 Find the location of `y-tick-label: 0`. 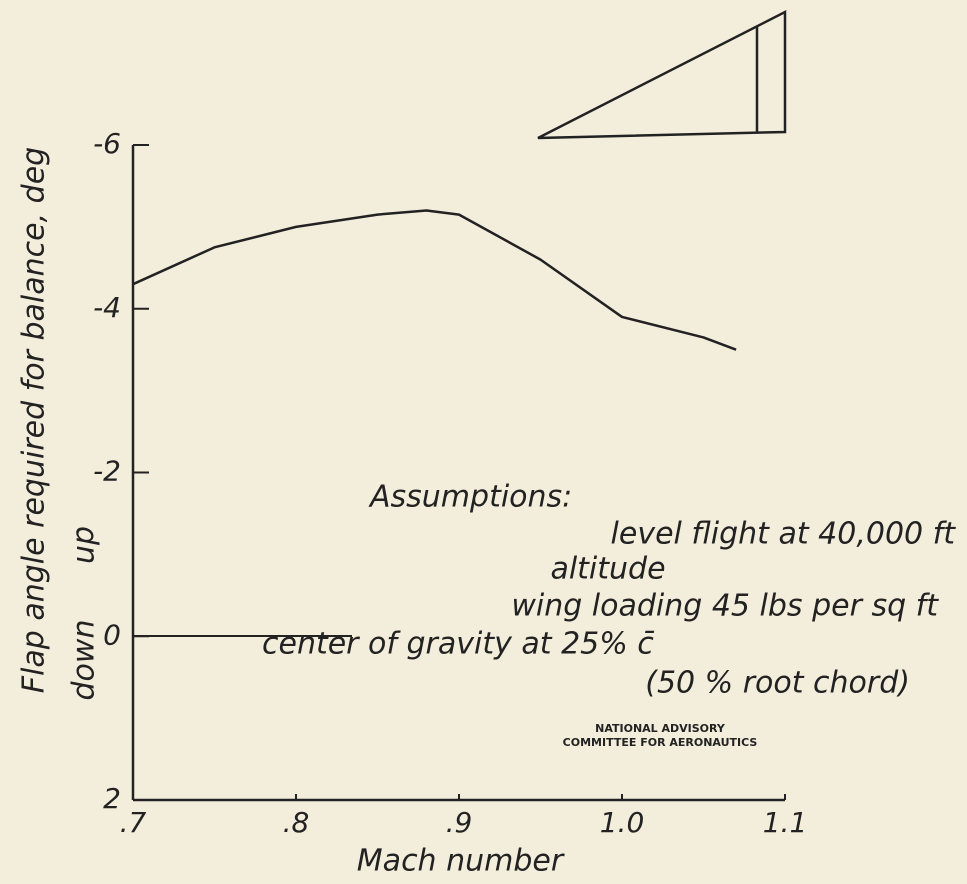

y-tick-label: 0 is located at coordinates (112, 634).